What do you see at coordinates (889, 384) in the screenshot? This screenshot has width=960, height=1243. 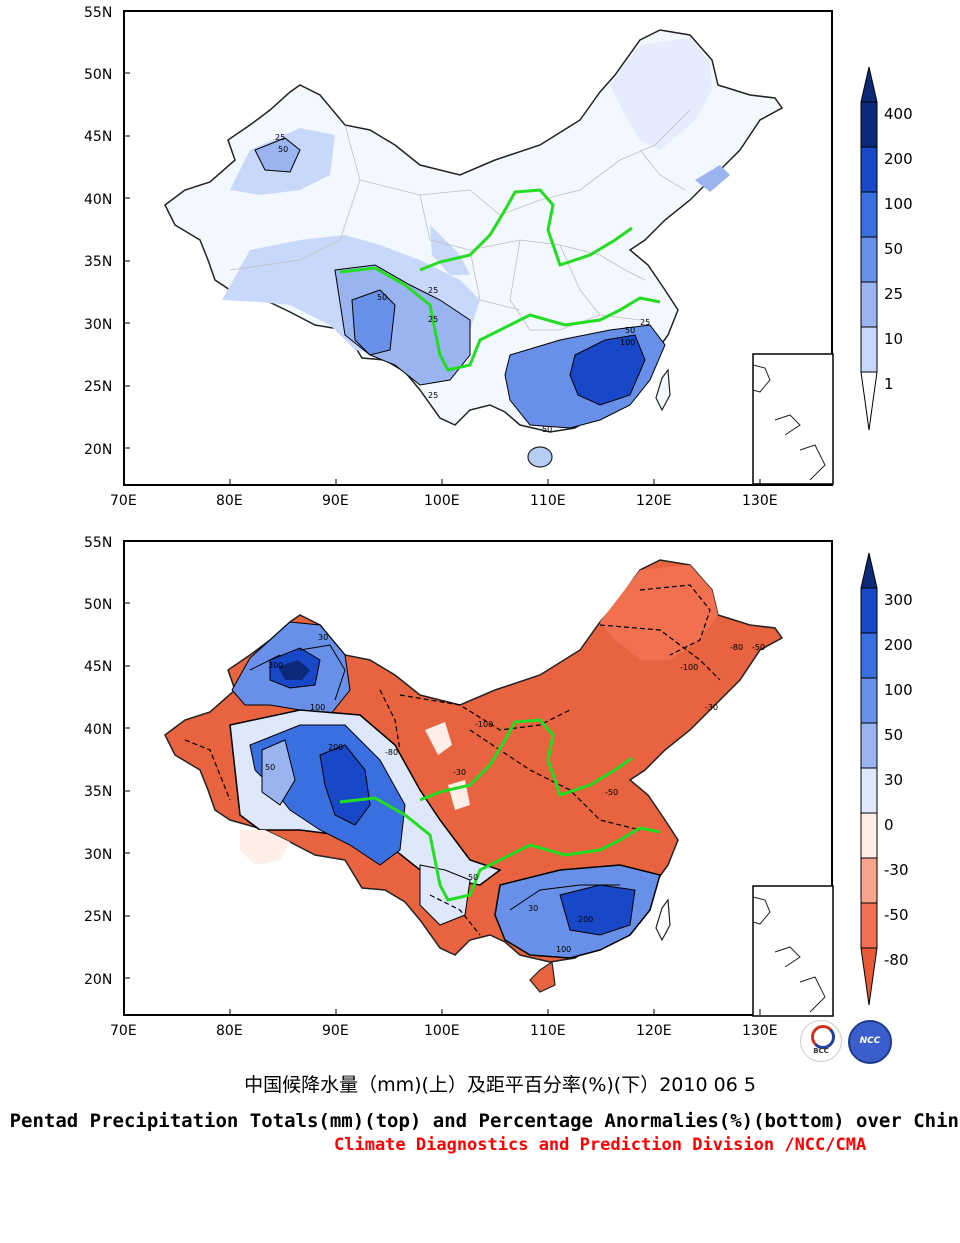 I see `colorbar-label: 1` at bounding box center [889, 384].